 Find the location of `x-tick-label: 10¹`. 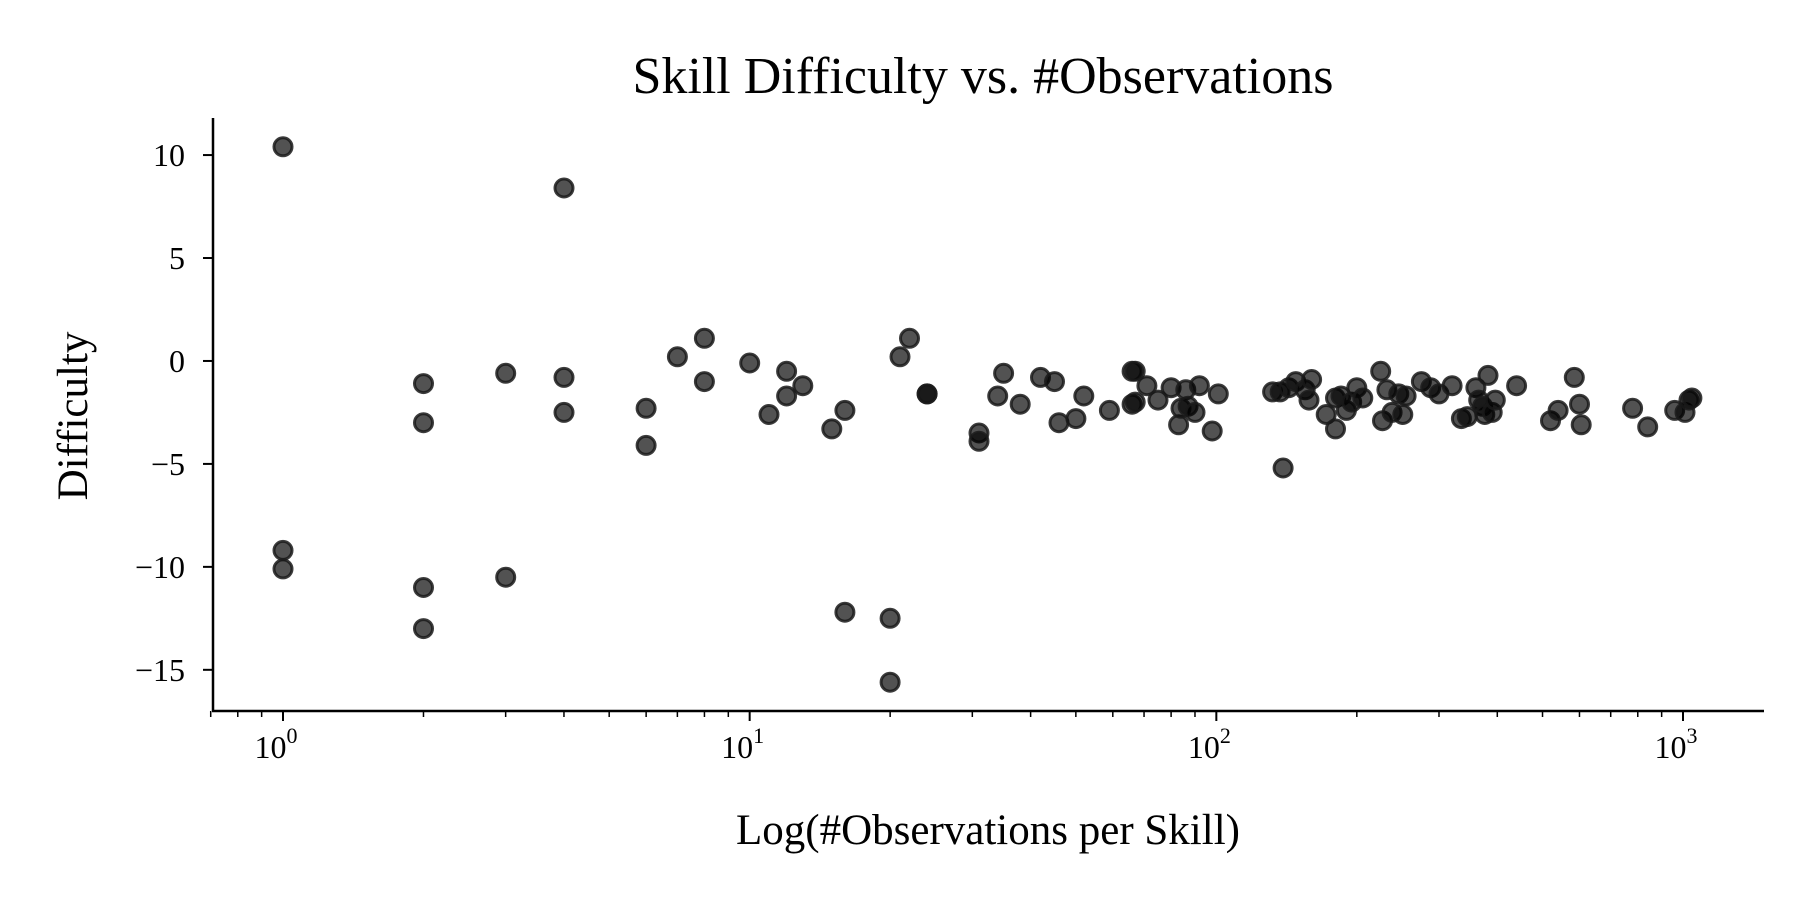

x-tick-label: 10¹ is located at coordinates (742, 744).